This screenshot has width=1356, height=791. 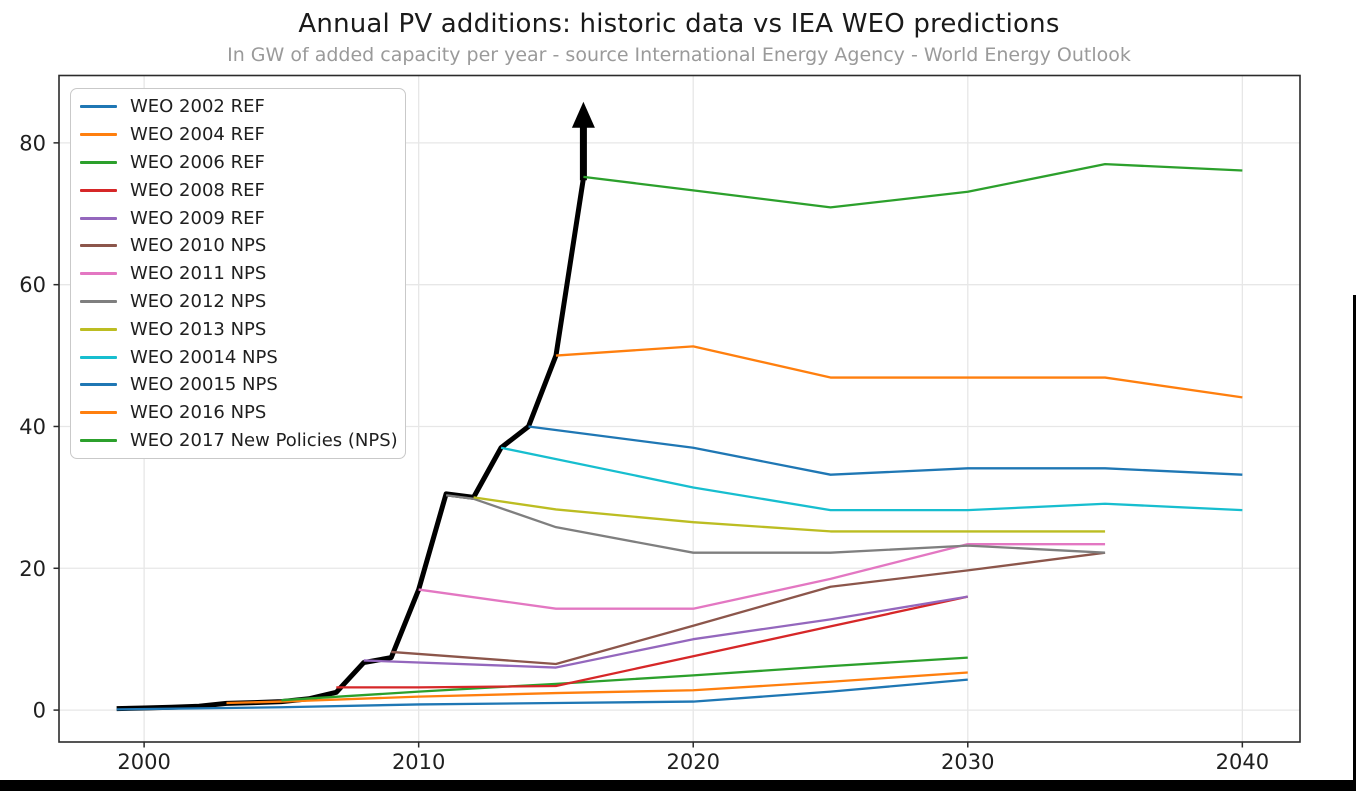 I want to click on legend-label: WEO 2012 NPS, so click(x=198, y=301).